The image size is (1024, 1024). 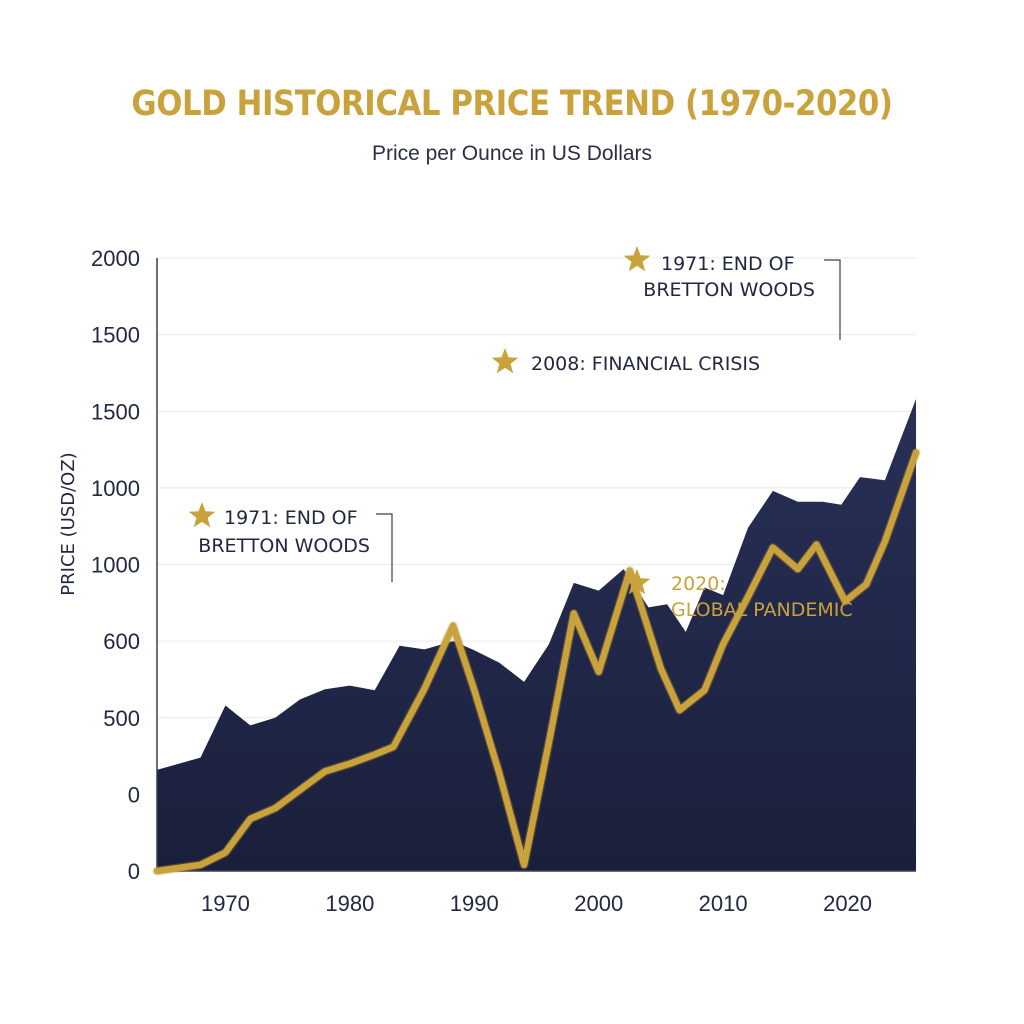 I want to click on annotation: 2008: FINANCIAL CRISIS, so click(x=625, y=361).